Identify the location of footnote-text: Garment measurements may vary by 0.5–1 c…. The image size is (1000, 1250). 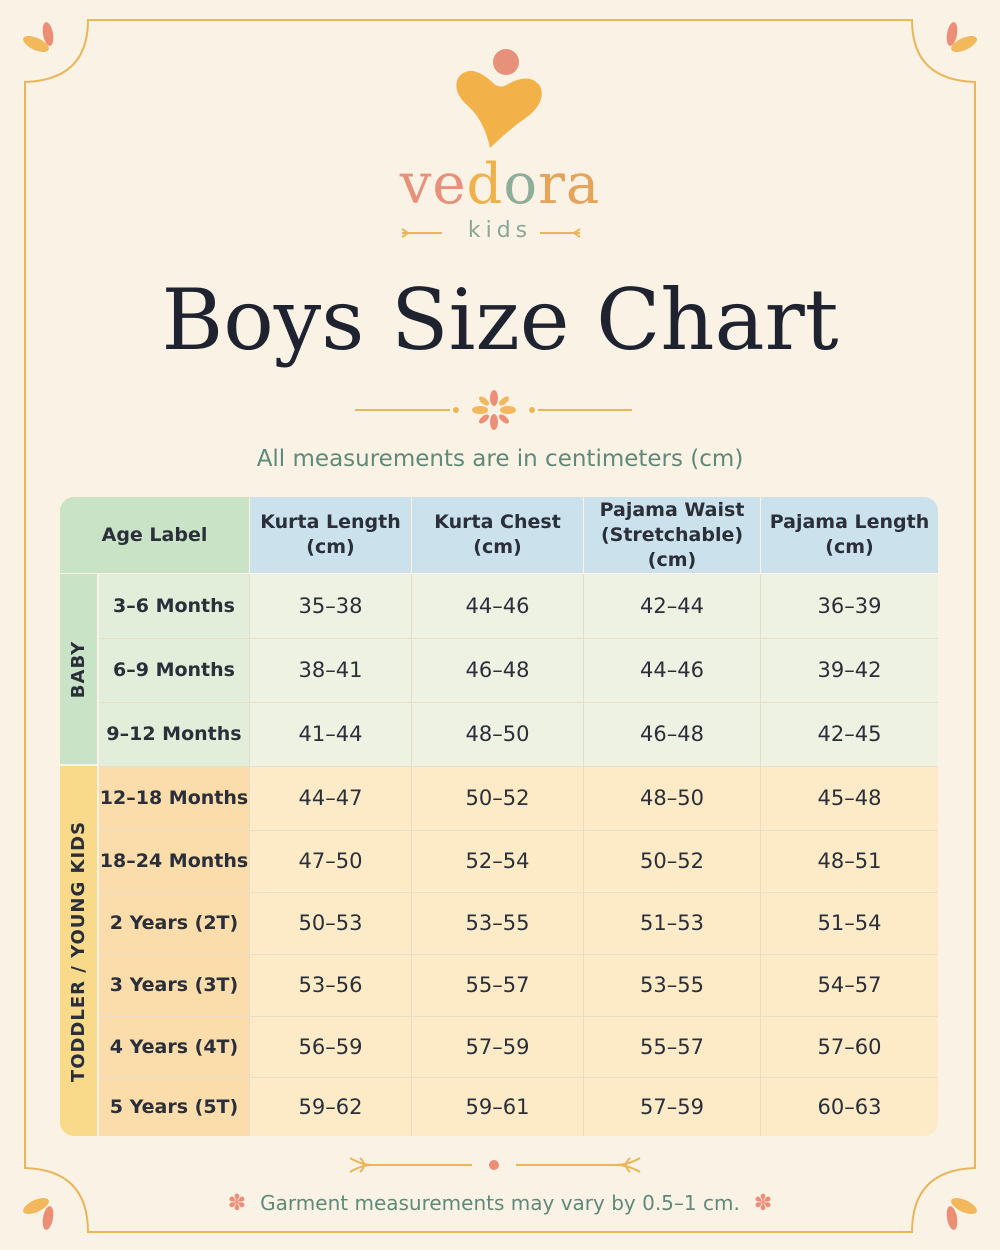
(500, 1203).